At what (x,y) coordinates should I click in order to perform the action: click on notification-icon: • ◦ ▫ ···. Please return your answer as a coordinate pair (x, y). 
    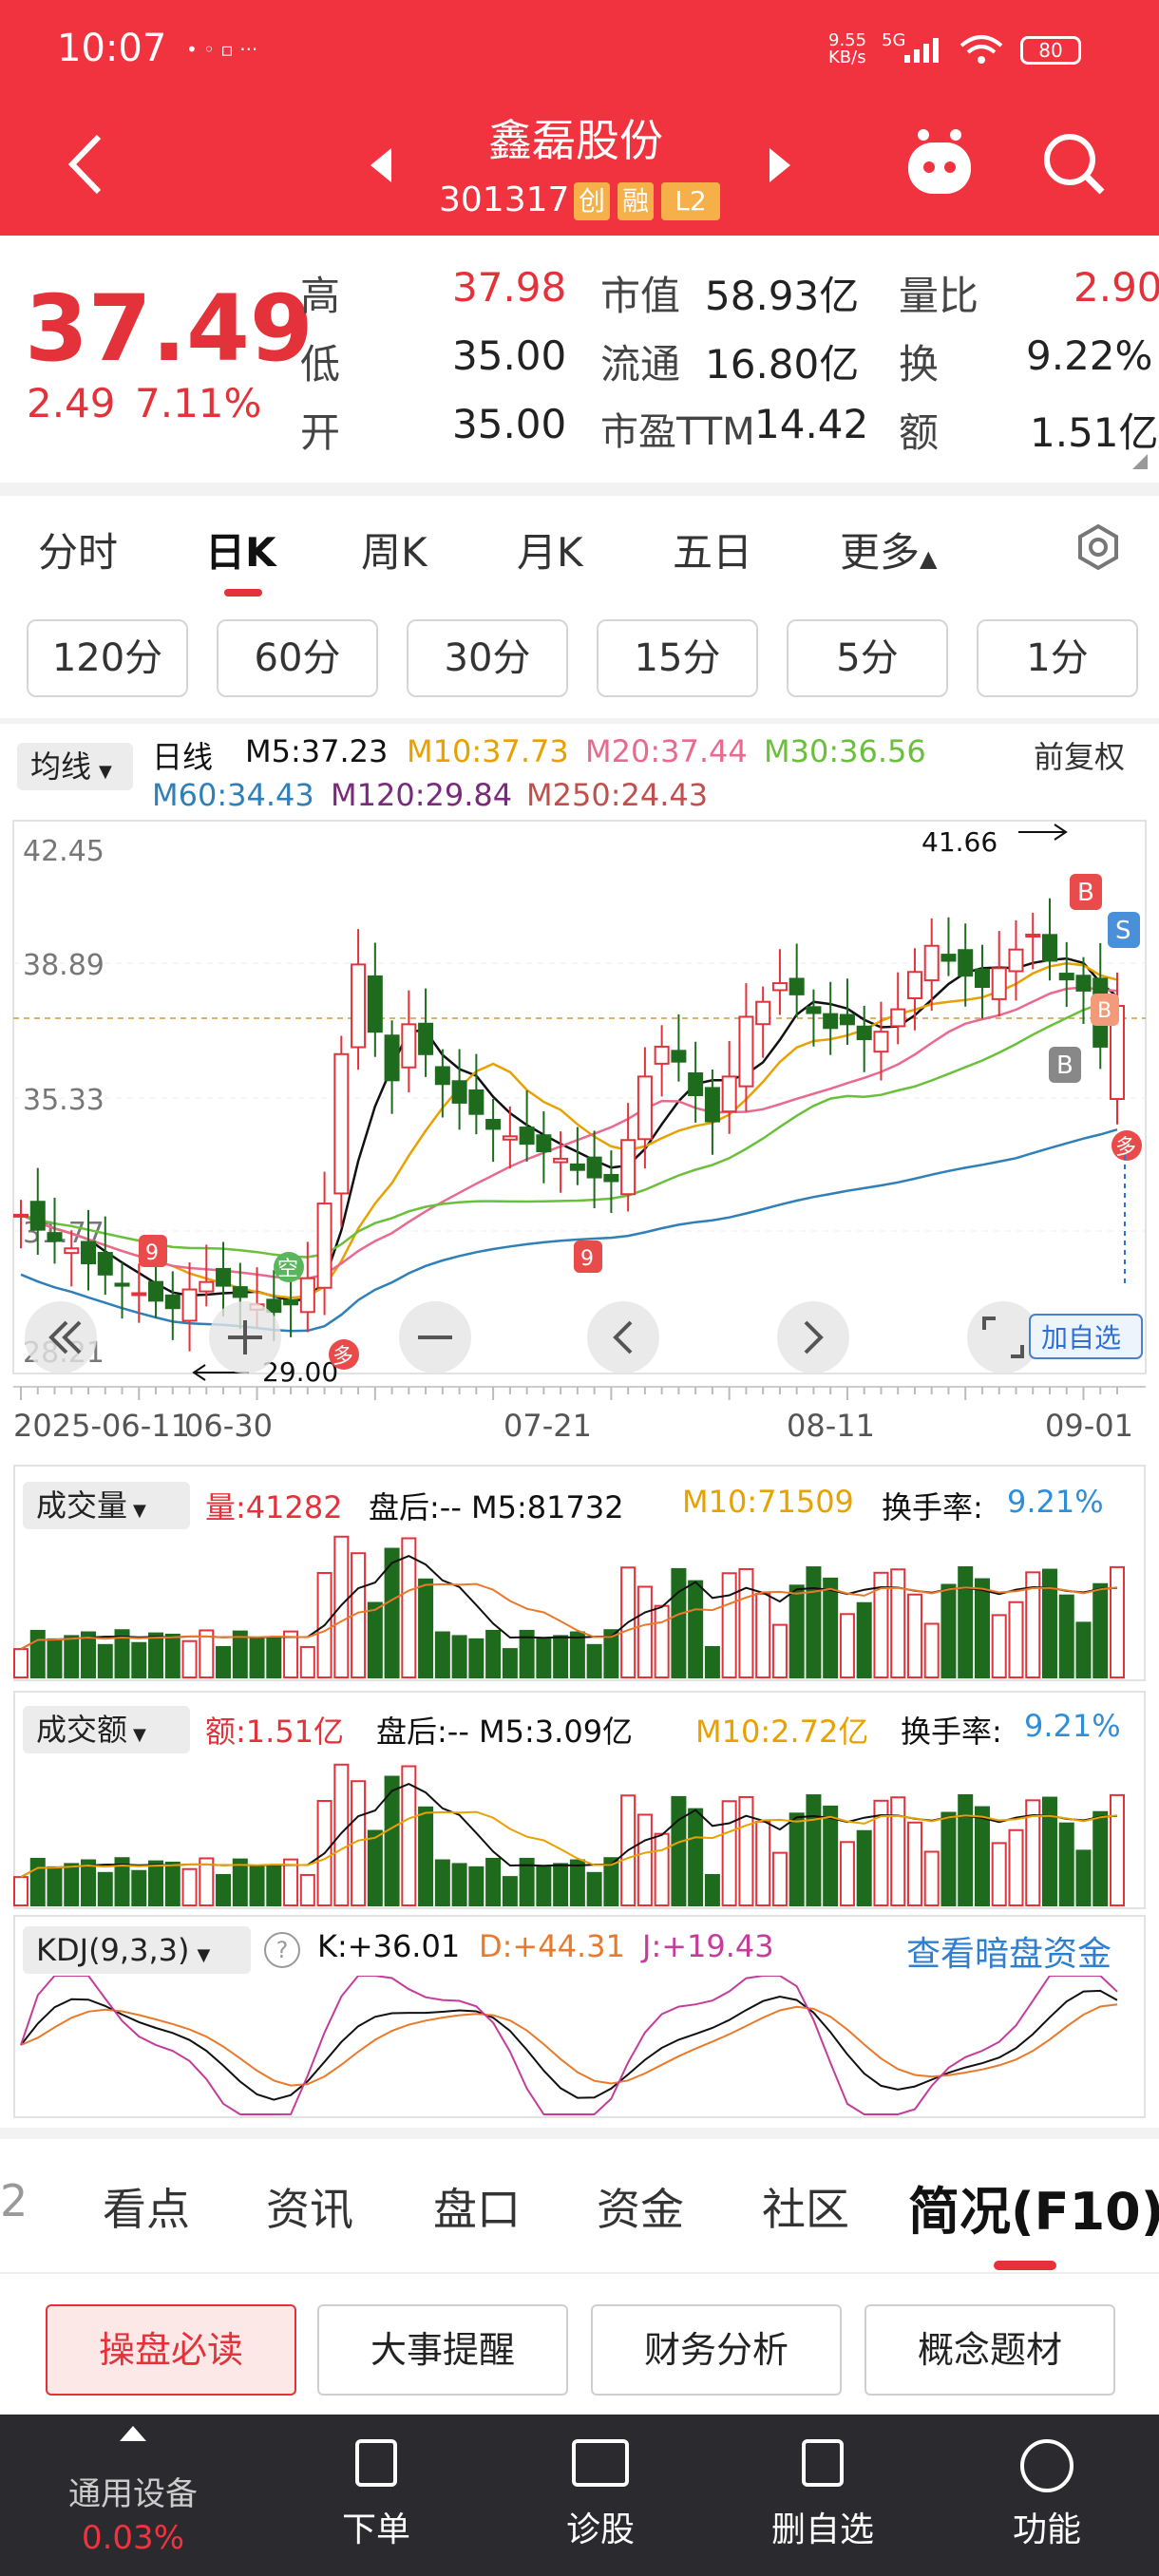
    Looking at the image, I should click on (222, 49).